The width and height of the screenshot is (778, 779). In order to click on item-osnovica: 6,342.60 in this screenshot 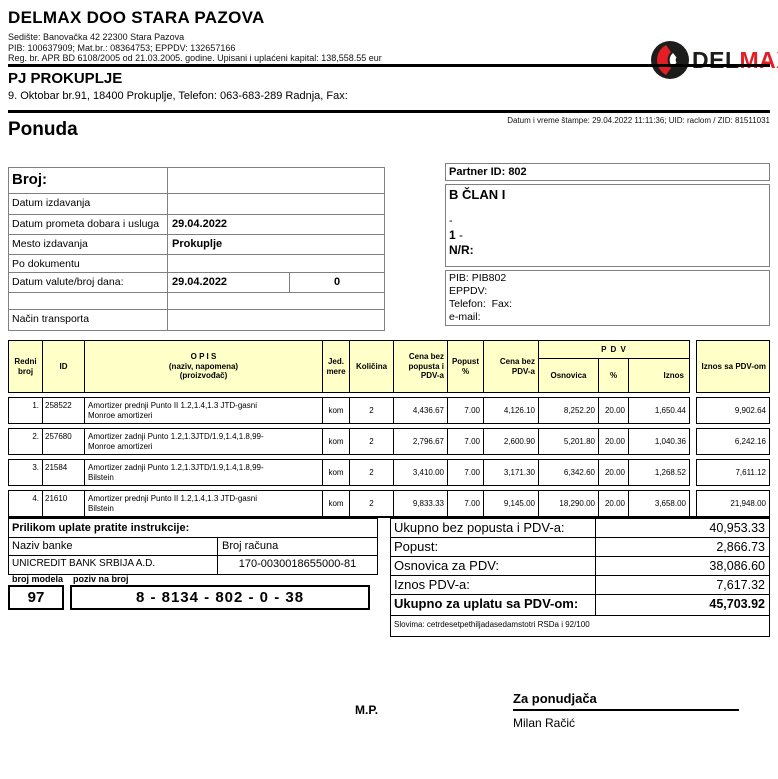, I will do `click(569, 472)`.